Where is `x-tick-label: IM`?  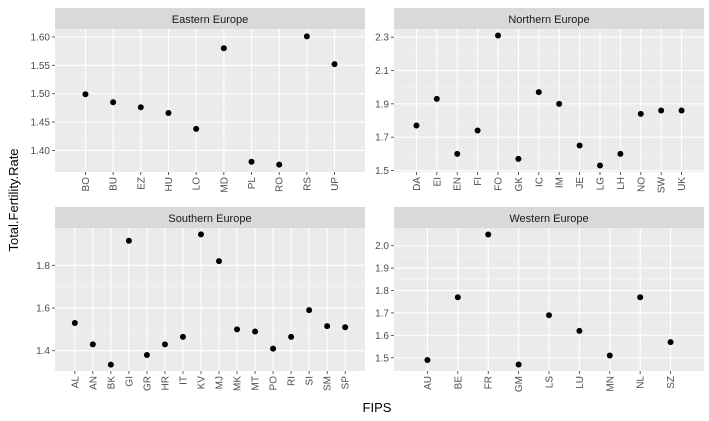
x-tick-label: IM is located at coordinates (560, 182).